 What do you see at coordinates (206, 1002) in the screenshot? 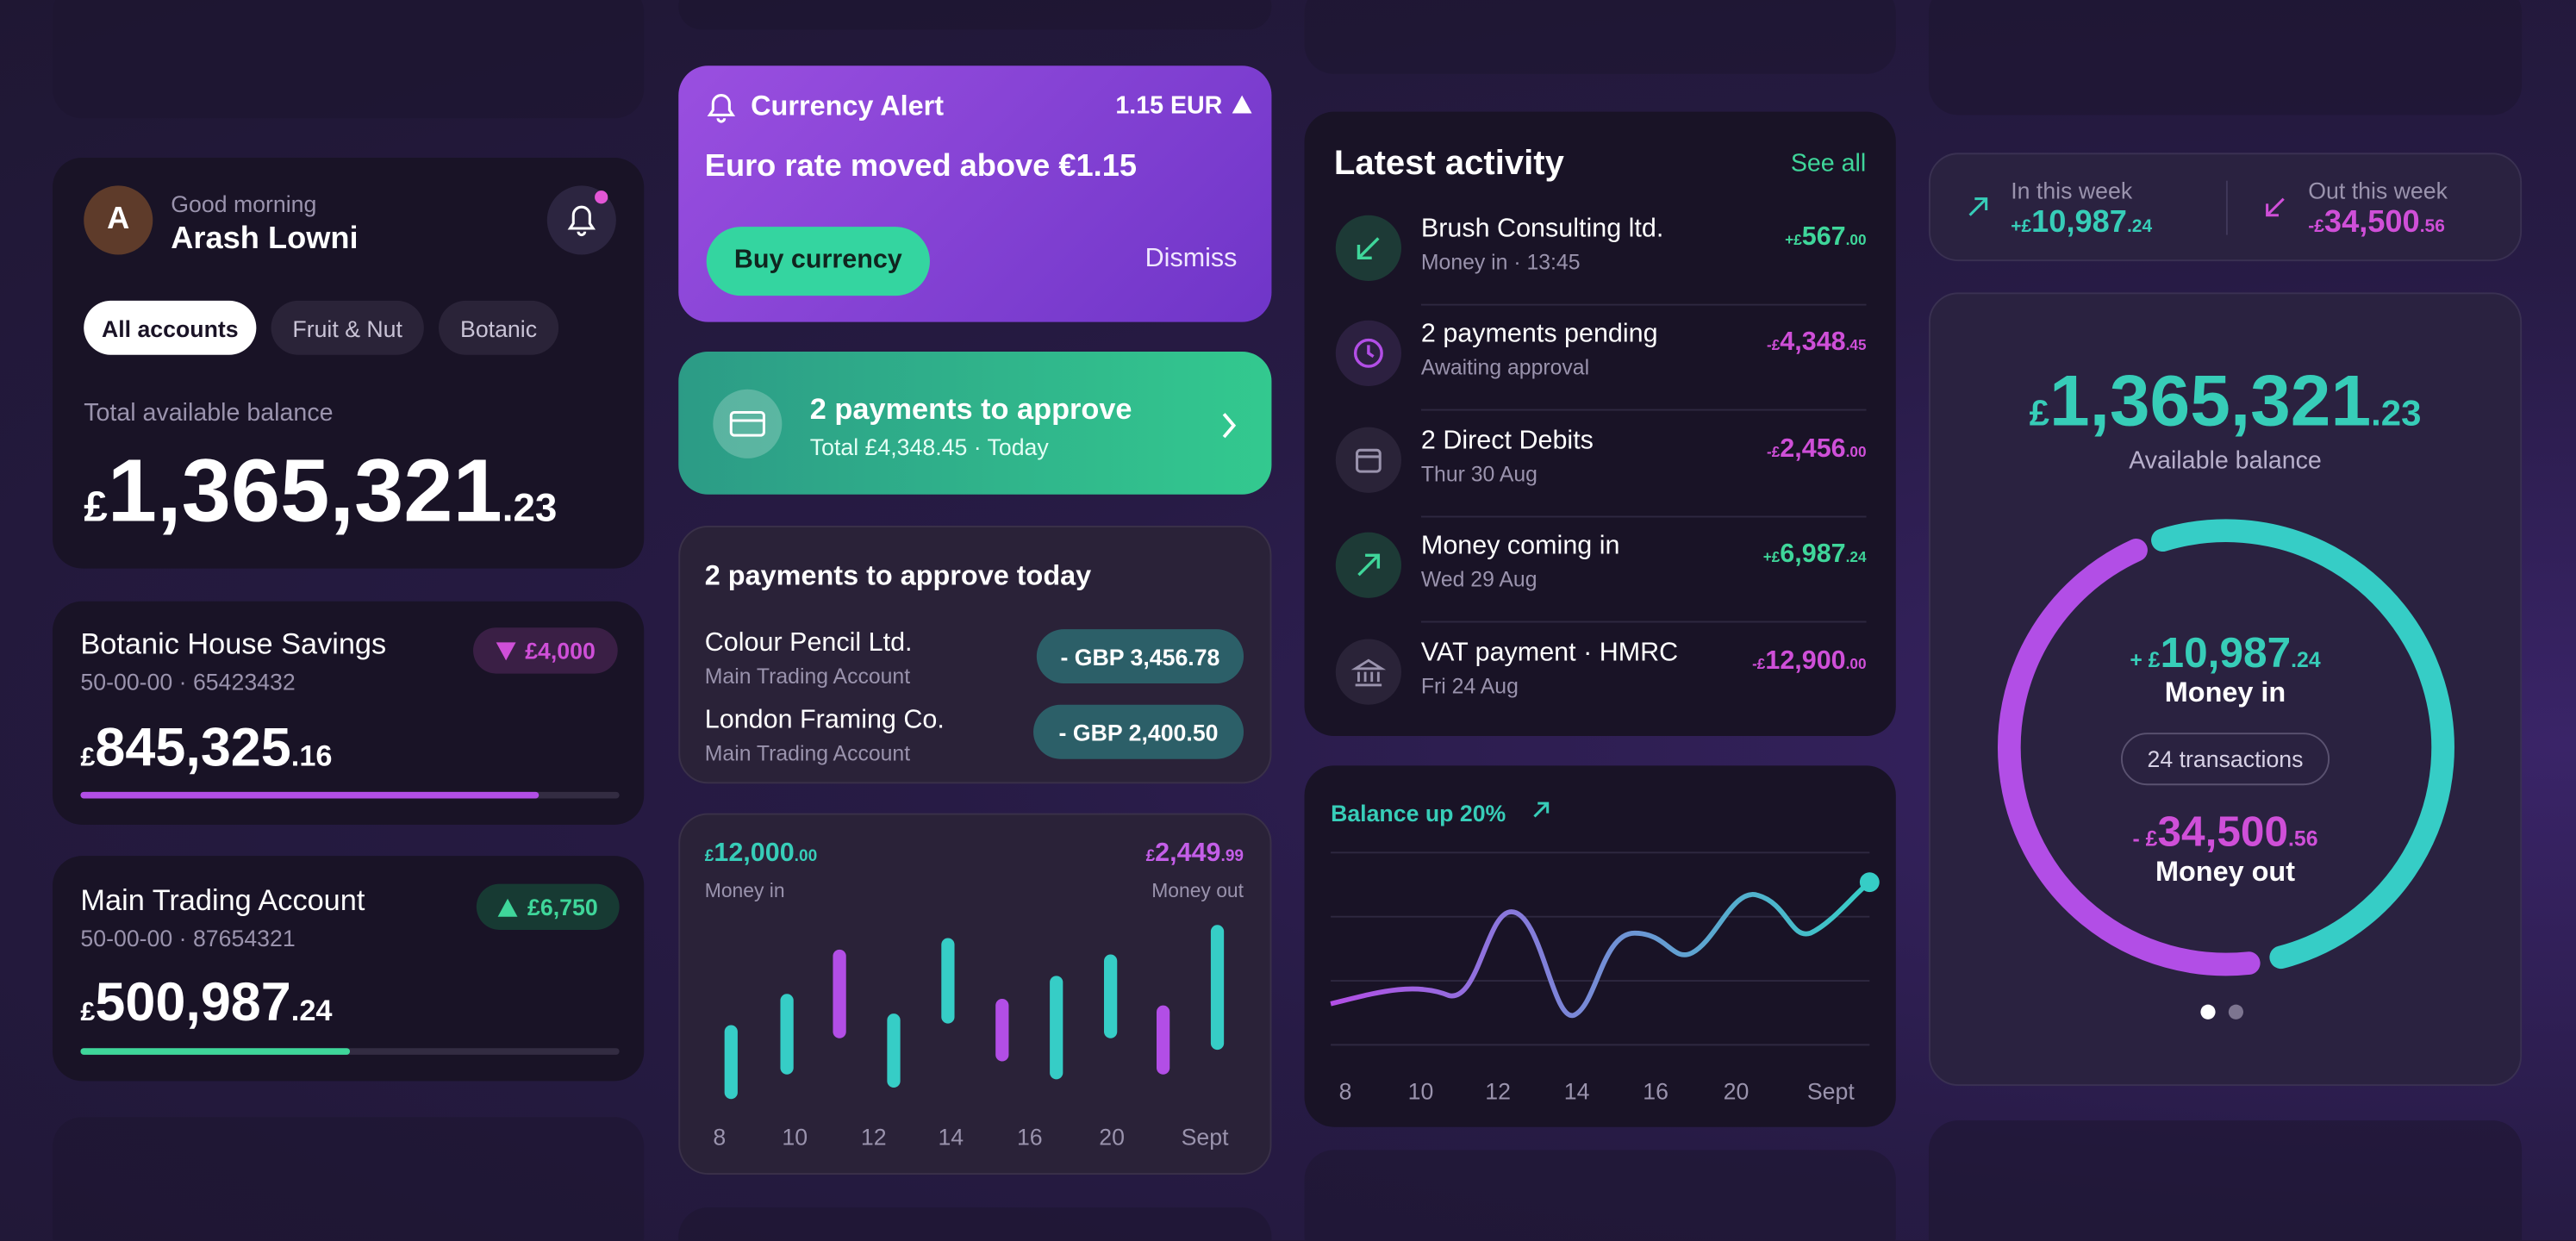
I see `amt: £500,987.24` at bounding box center [206, 1002].